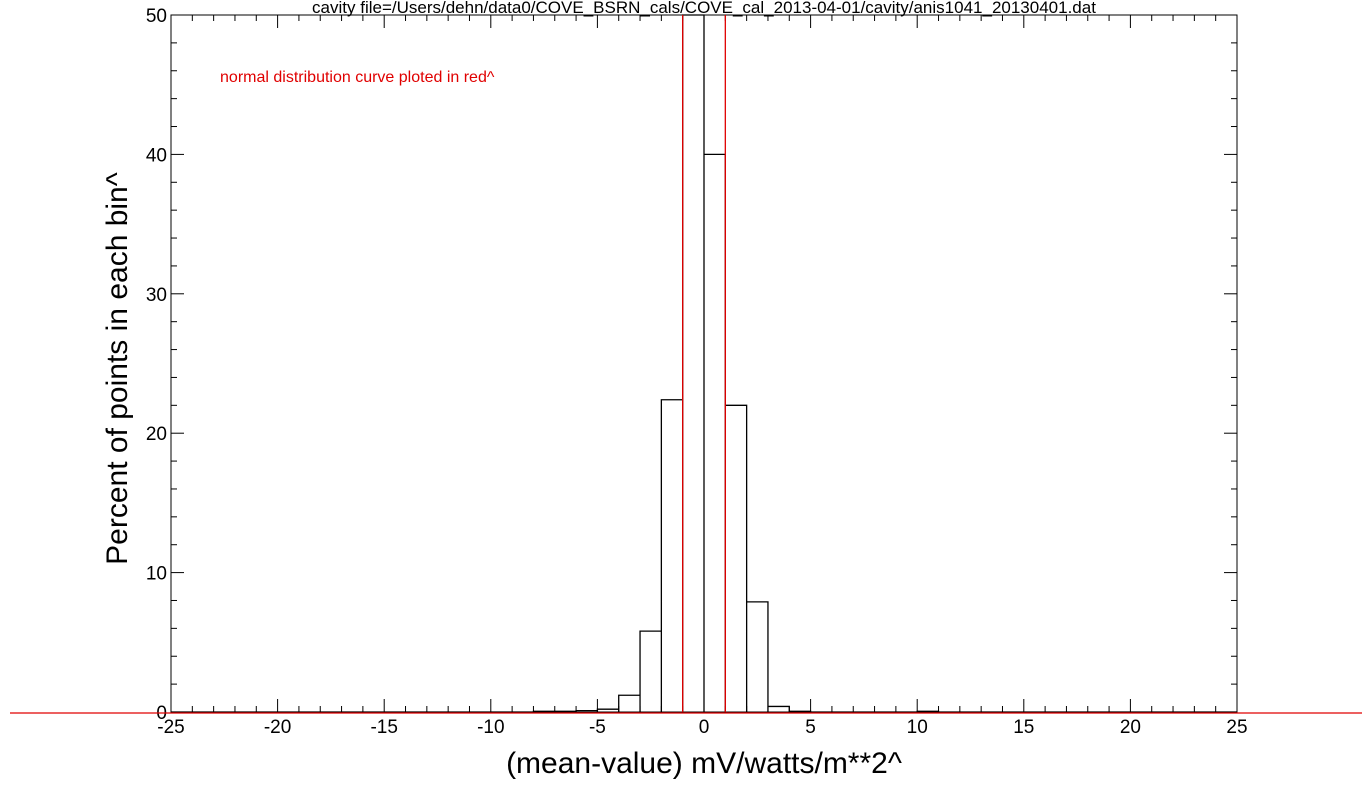  What do you see at coordinates (917, 727) in the screenshot?
I see `x-tick-label: 10` at bounding box center [917, 727].